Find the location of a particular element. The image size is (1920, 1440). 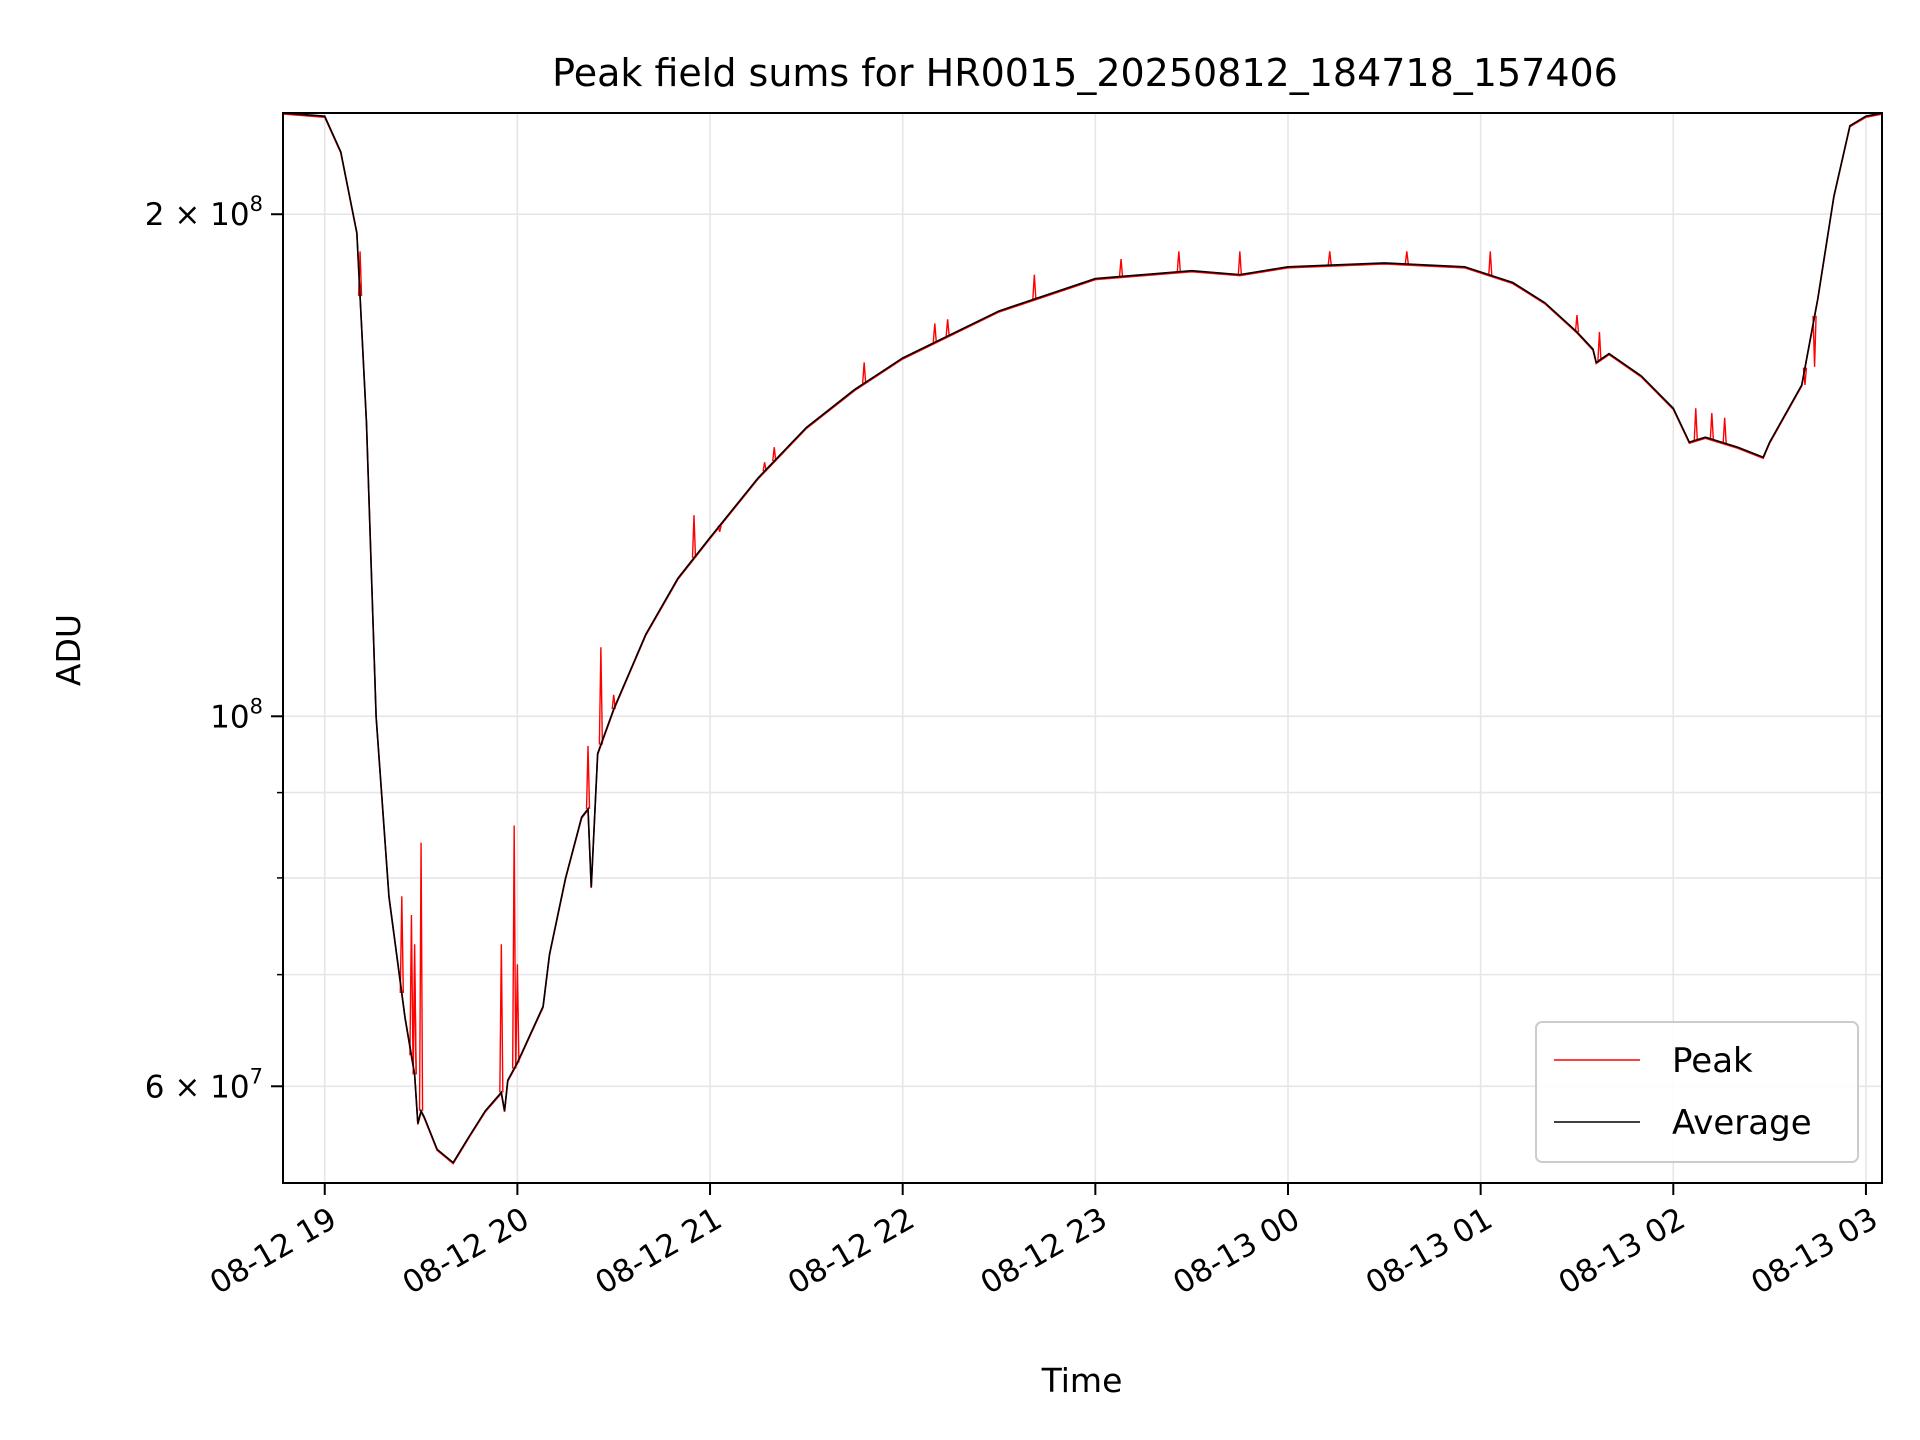

x-tick-label-1: 08-12 20 is located at coordinates (466, 1251).